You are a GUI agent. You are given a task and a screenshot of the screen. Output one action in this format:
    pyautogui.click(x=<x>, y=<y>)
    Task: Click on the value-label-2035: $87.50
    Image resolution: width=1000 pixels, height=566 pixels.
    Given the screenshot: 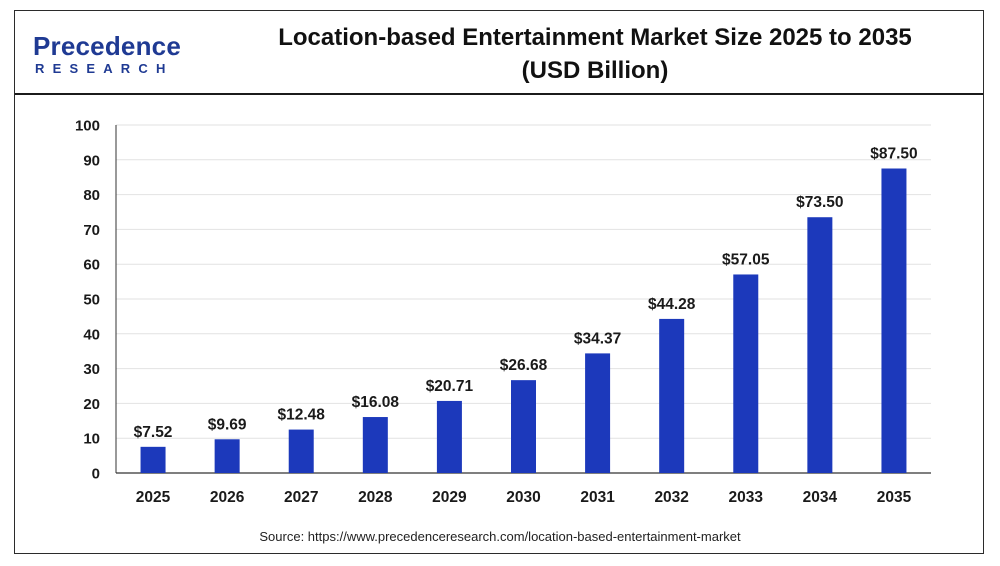 What is the action you would take?
    pyautogui.click(x=893, y=154)
    